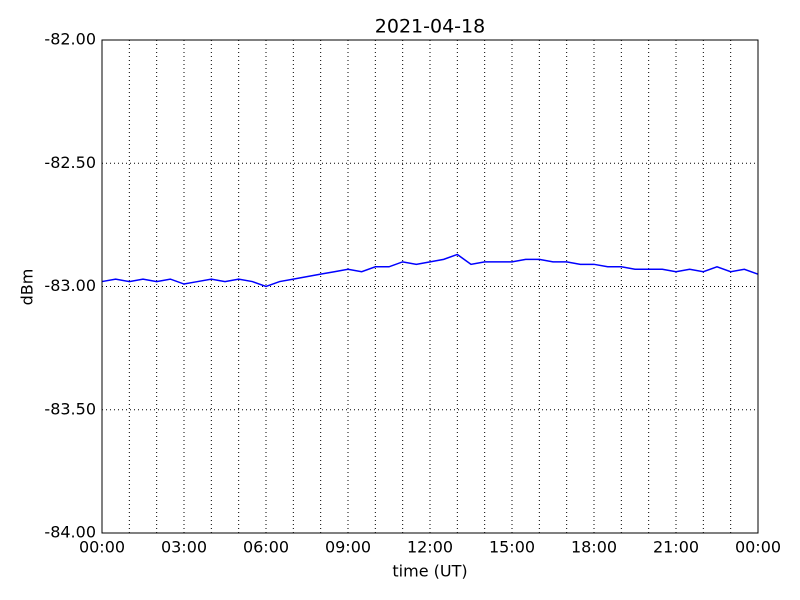 This screenshot has height=600, width=800. Describe the element at coordinates (70, 162) in the screenshot. I see `y-tick-label: -82.50` at that location.